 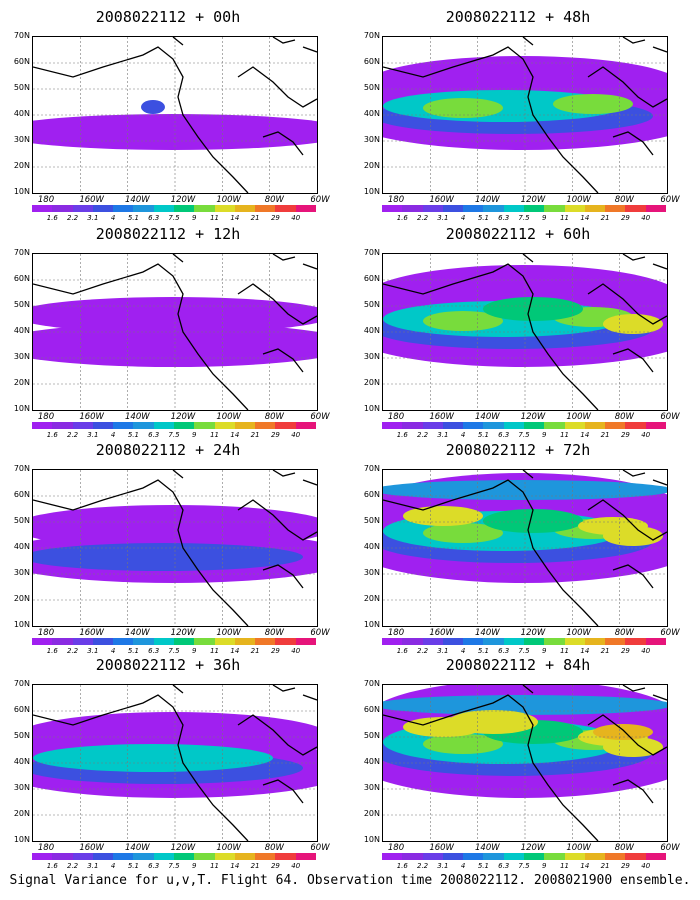 What do you see at coordinates (565, 218) in the screenshot?
I see `colorbar-label: 11` at bounding box center [565, 218].